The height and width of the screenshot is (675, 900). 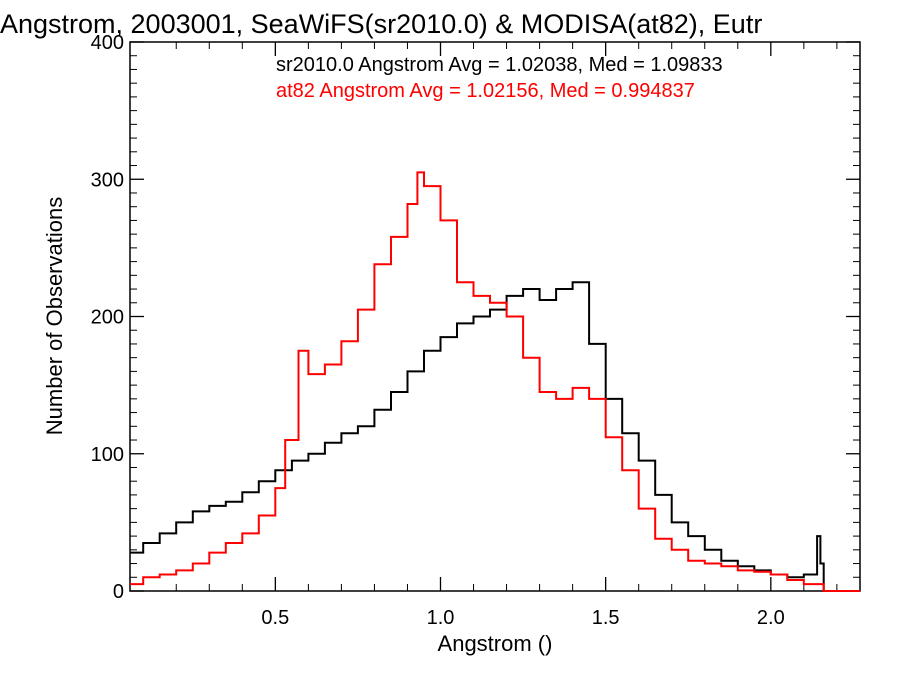 What do you see at coordinates (118, 592) in the screenshot?
I see `y-tick-label: 0` at bounding box center [118, 592].